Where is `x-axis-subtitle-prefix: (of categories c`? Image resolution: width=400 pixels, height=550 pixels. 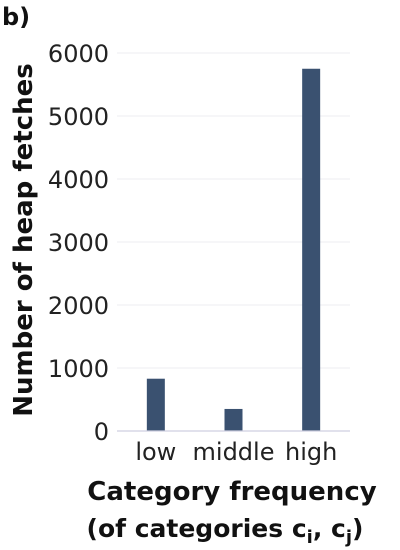
x-axis-subtitle-prefix: (of categories c is located at coordinates (197, 528).